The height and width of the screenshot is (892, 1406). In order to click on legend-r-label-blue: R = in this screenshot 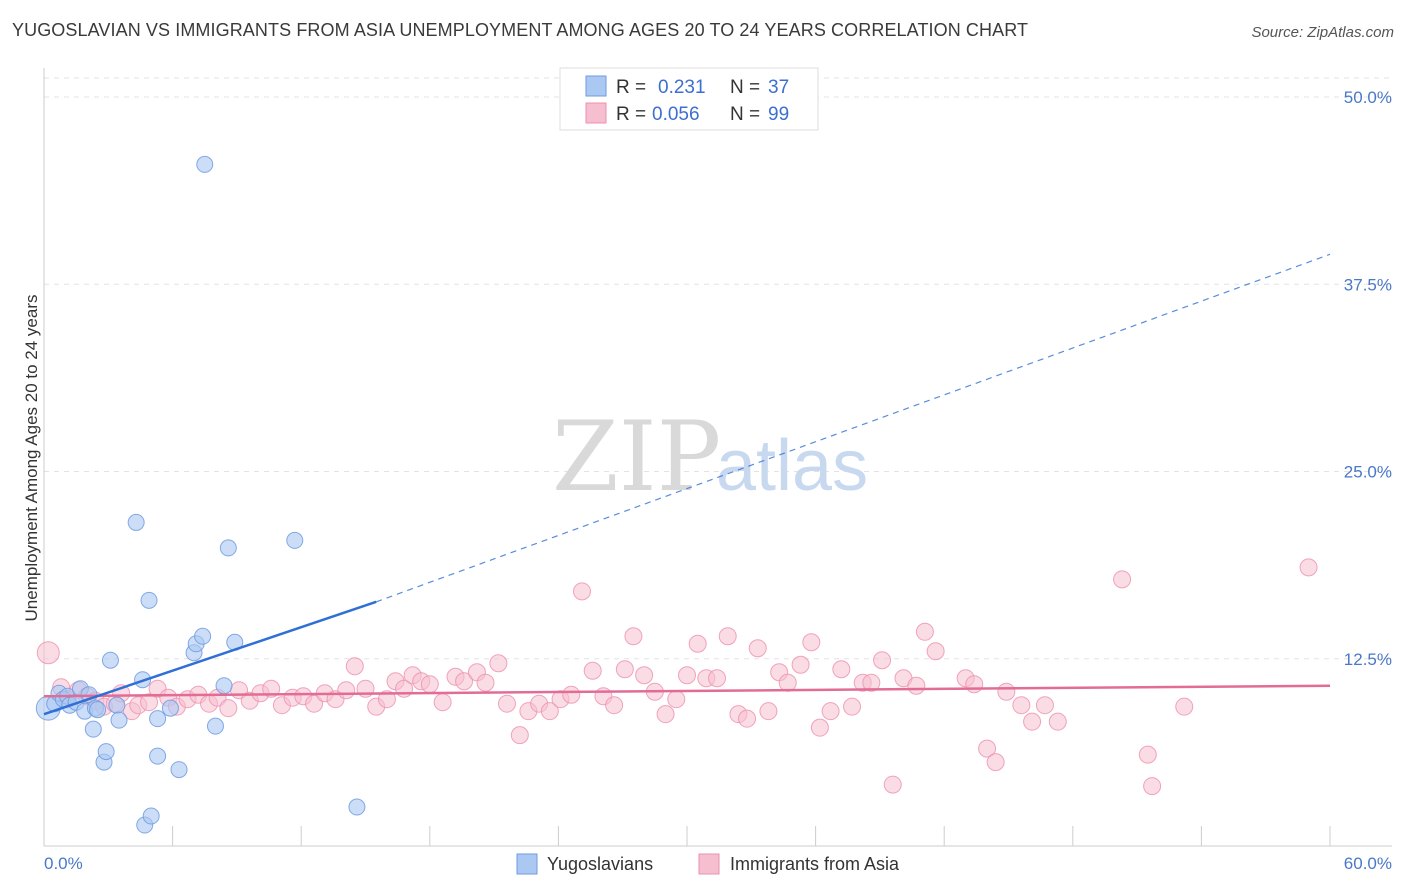, I will do `click(631, 87)`.